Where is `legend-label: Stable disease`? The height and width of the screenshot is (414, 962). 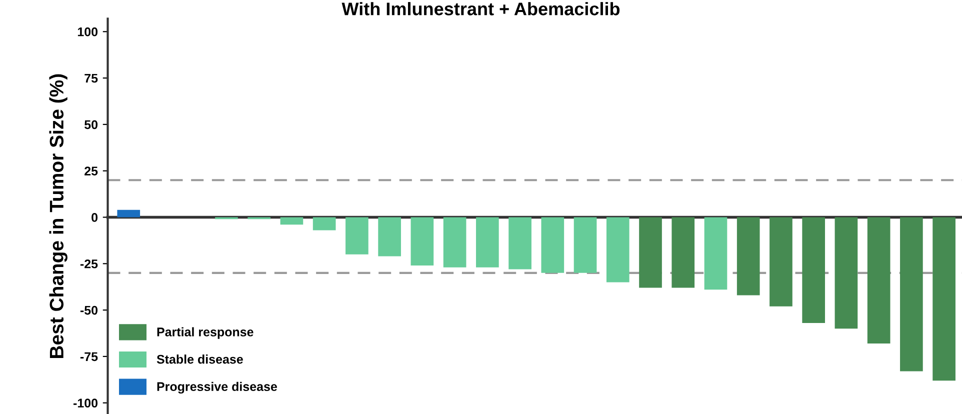
legend-label: Stable disease is located at coordinates (199, 359).